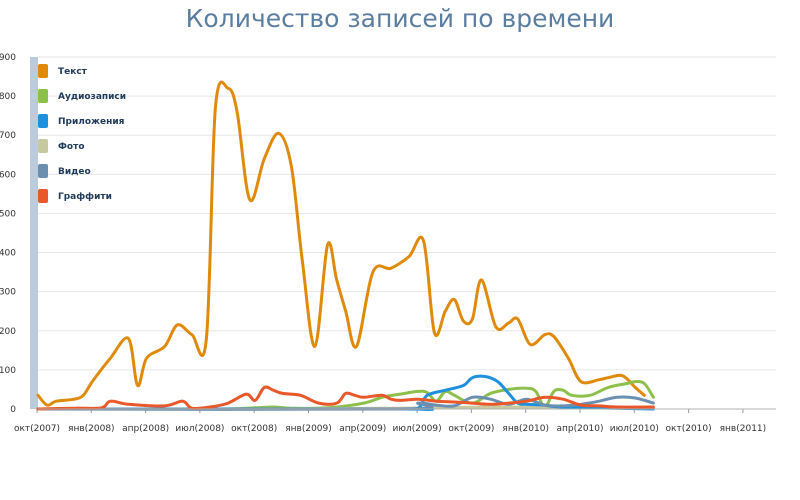 This screenshot has width=800, height=500. I want to click on x-tick-label: окт(2010), so click(689, 429).